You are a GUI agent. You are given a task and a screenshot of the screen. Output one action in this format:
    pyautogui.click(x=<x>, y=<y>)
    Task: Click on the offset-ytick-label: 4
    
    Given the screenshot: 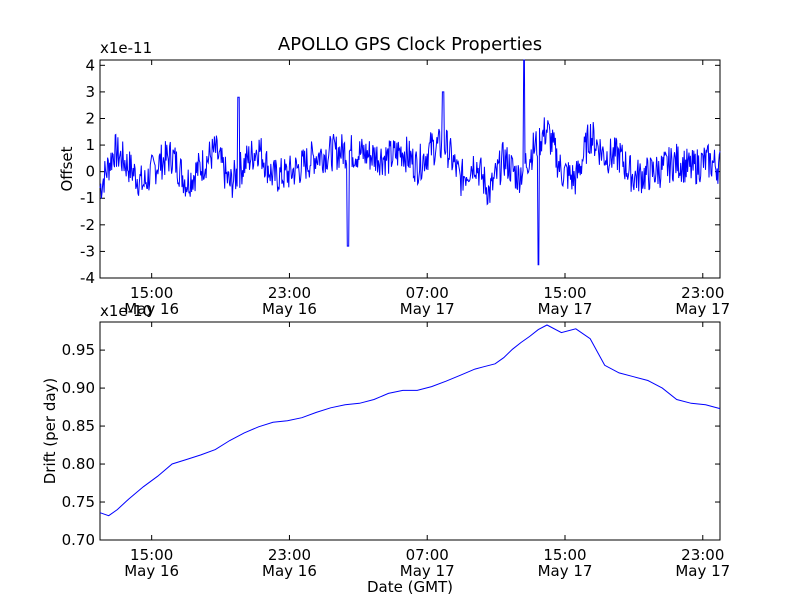 What is the action you would take?
    pyautogui.click(x=90, y=65)
    